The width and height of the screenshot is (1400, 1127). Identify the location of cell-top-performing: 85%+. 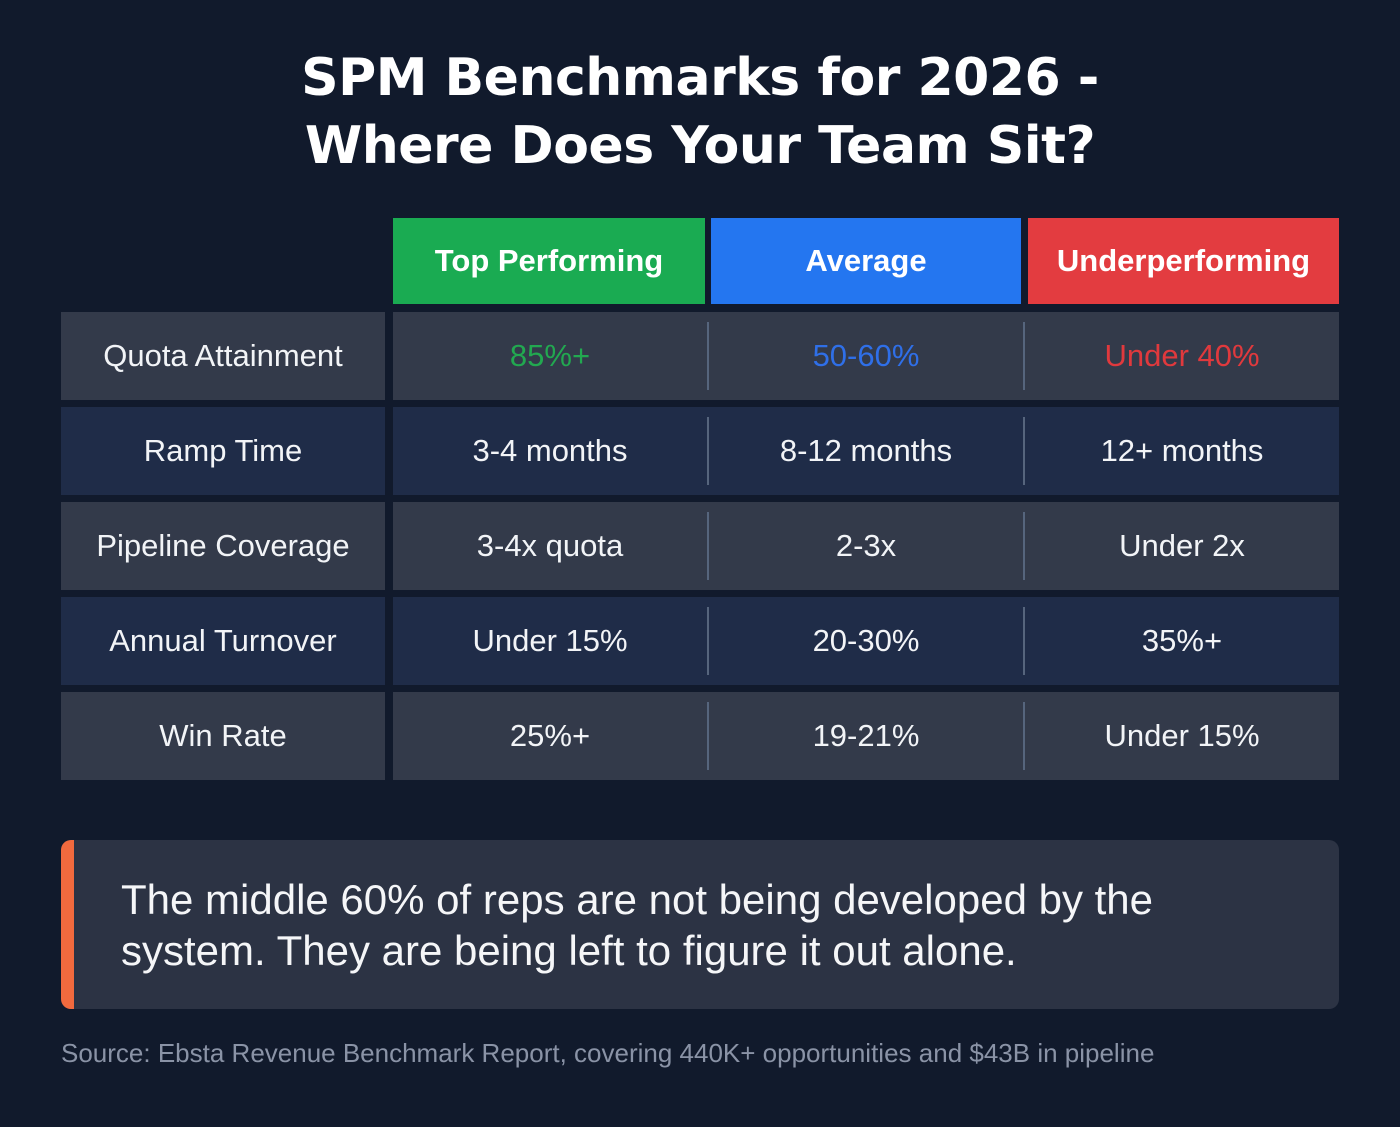
(550, 355).